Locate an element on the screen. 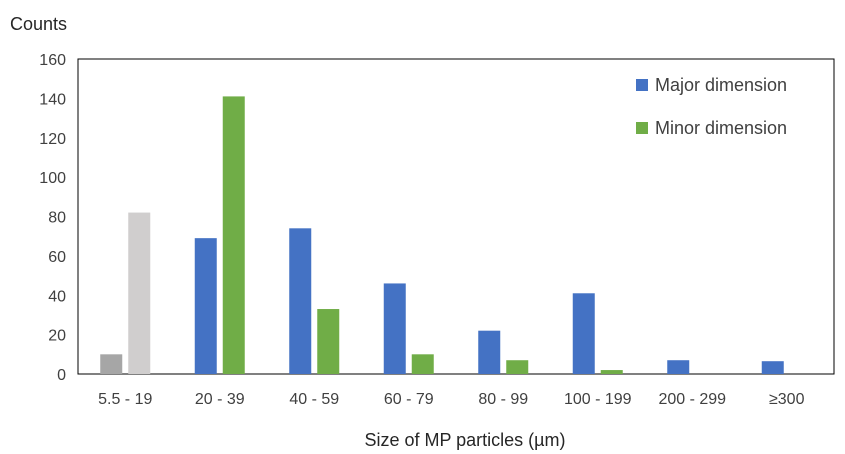  x-tick-label: 80 - 99 is located at coordinates (503, 399).